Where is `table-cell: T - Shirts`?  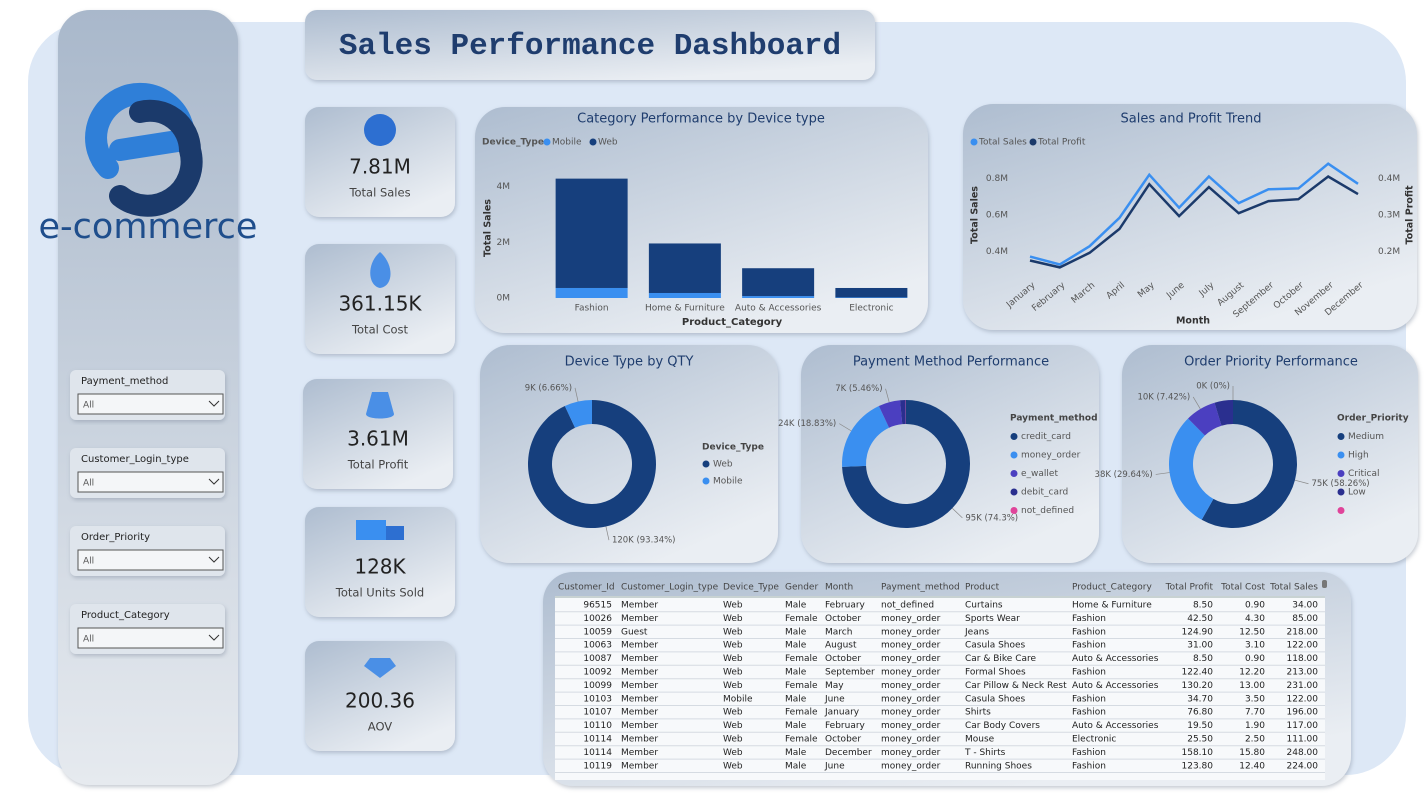 table-cell: T - Shirts is located at coordinates (985, 753).